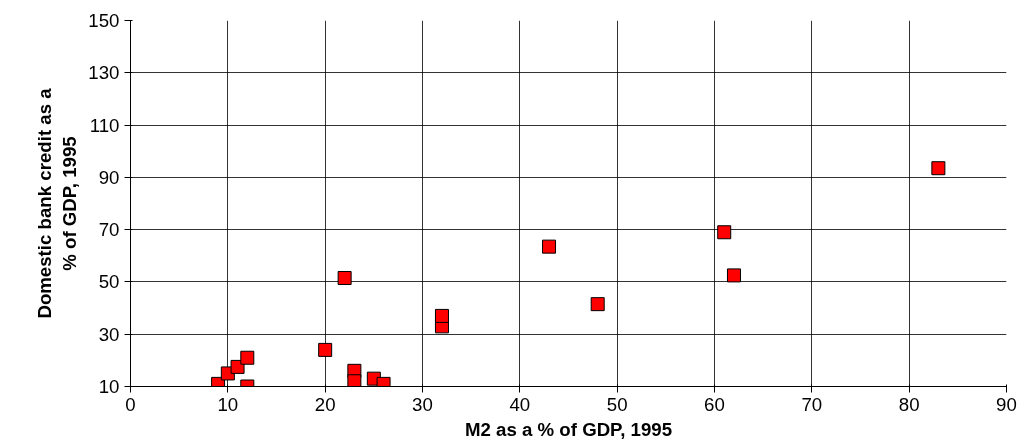 The image size is (1028, 442). Describe the element at coordinates (109, 282) in the screenshot. I see `y-tick-label: 50` at that location.